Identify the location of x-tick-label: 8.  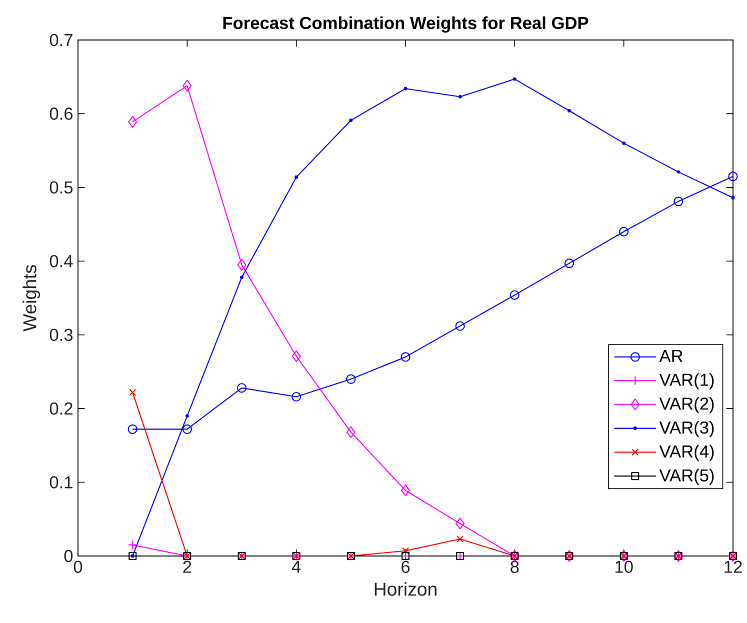
(514, 566).